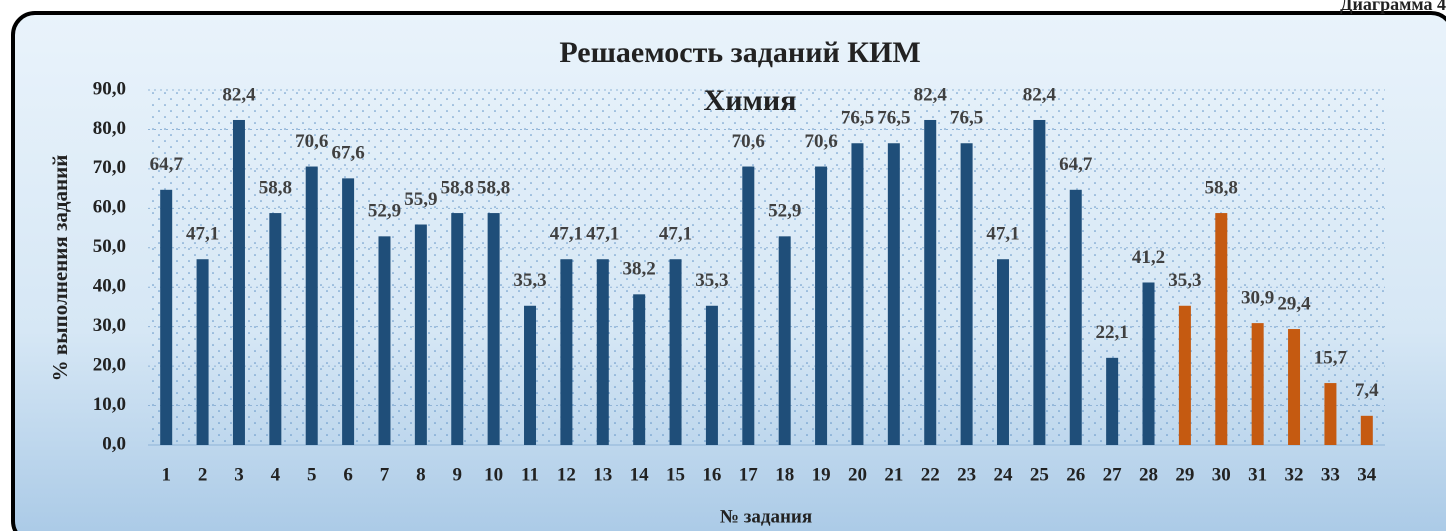 The image size is (1446, 531). What do you see at coordinates (109, 286) in the screenshot?
I see `y-tick-label: 40,0` at bounding box center [109, 286].